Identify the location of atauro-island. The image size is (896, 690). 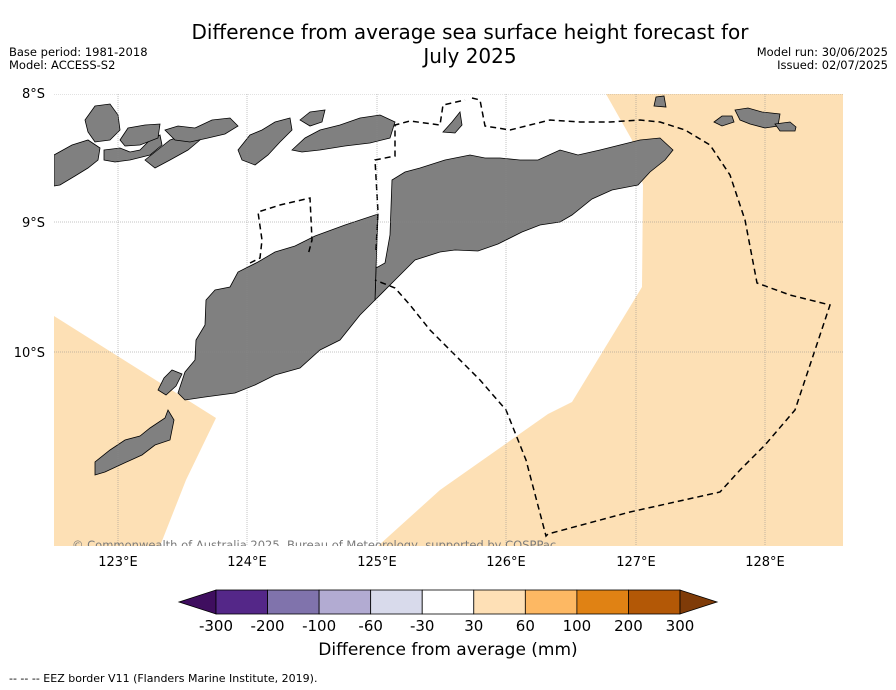
(265, 141).